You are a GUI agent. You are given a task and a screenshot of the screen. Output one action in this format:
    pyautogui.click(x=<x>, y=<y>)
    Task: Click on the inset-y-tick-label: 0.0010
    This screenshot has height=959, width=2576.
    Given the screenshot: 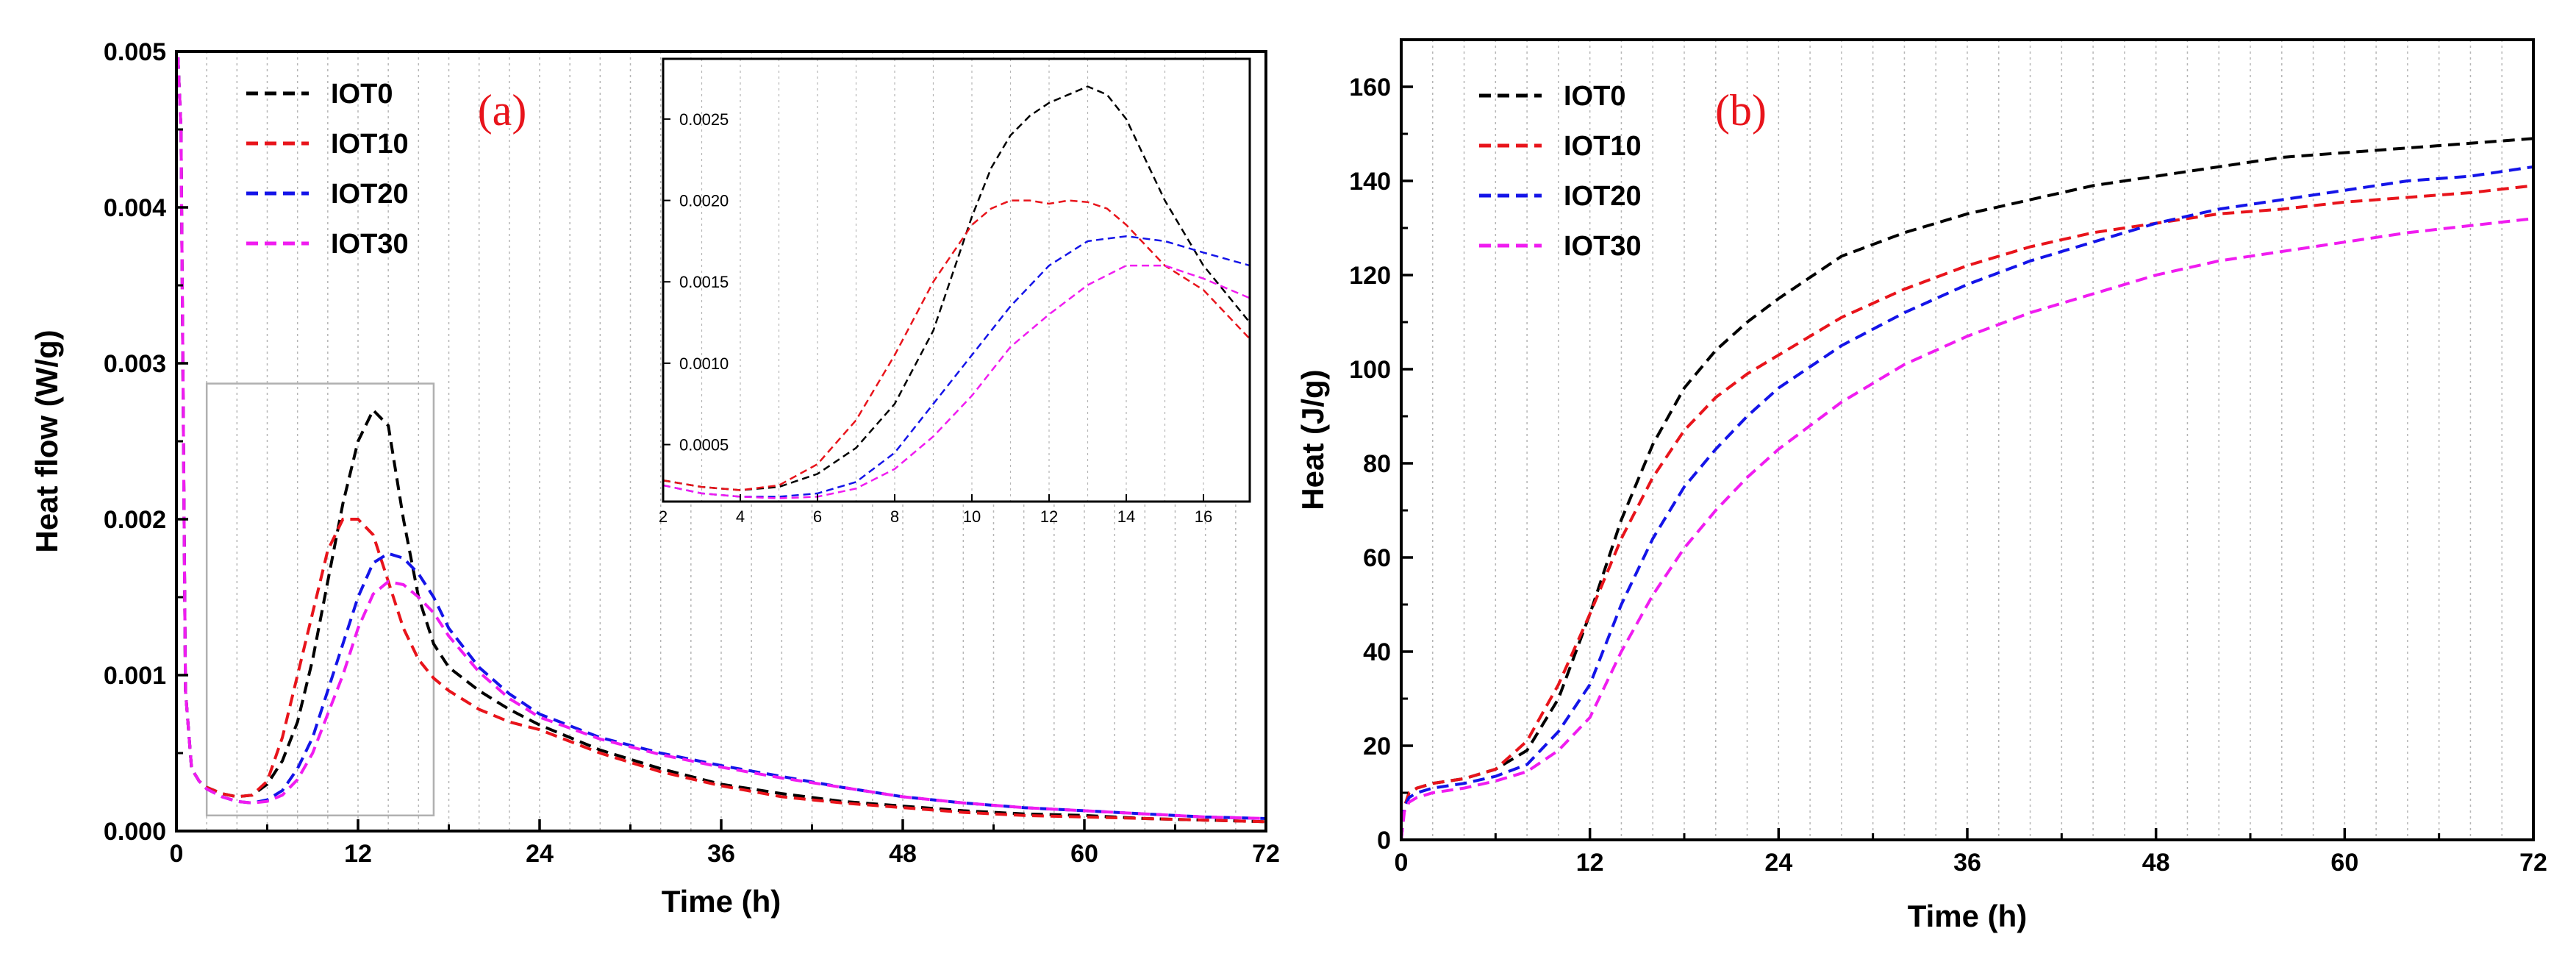 What is the action you would take?
    pyautogui.click(x=704, y=363)
    